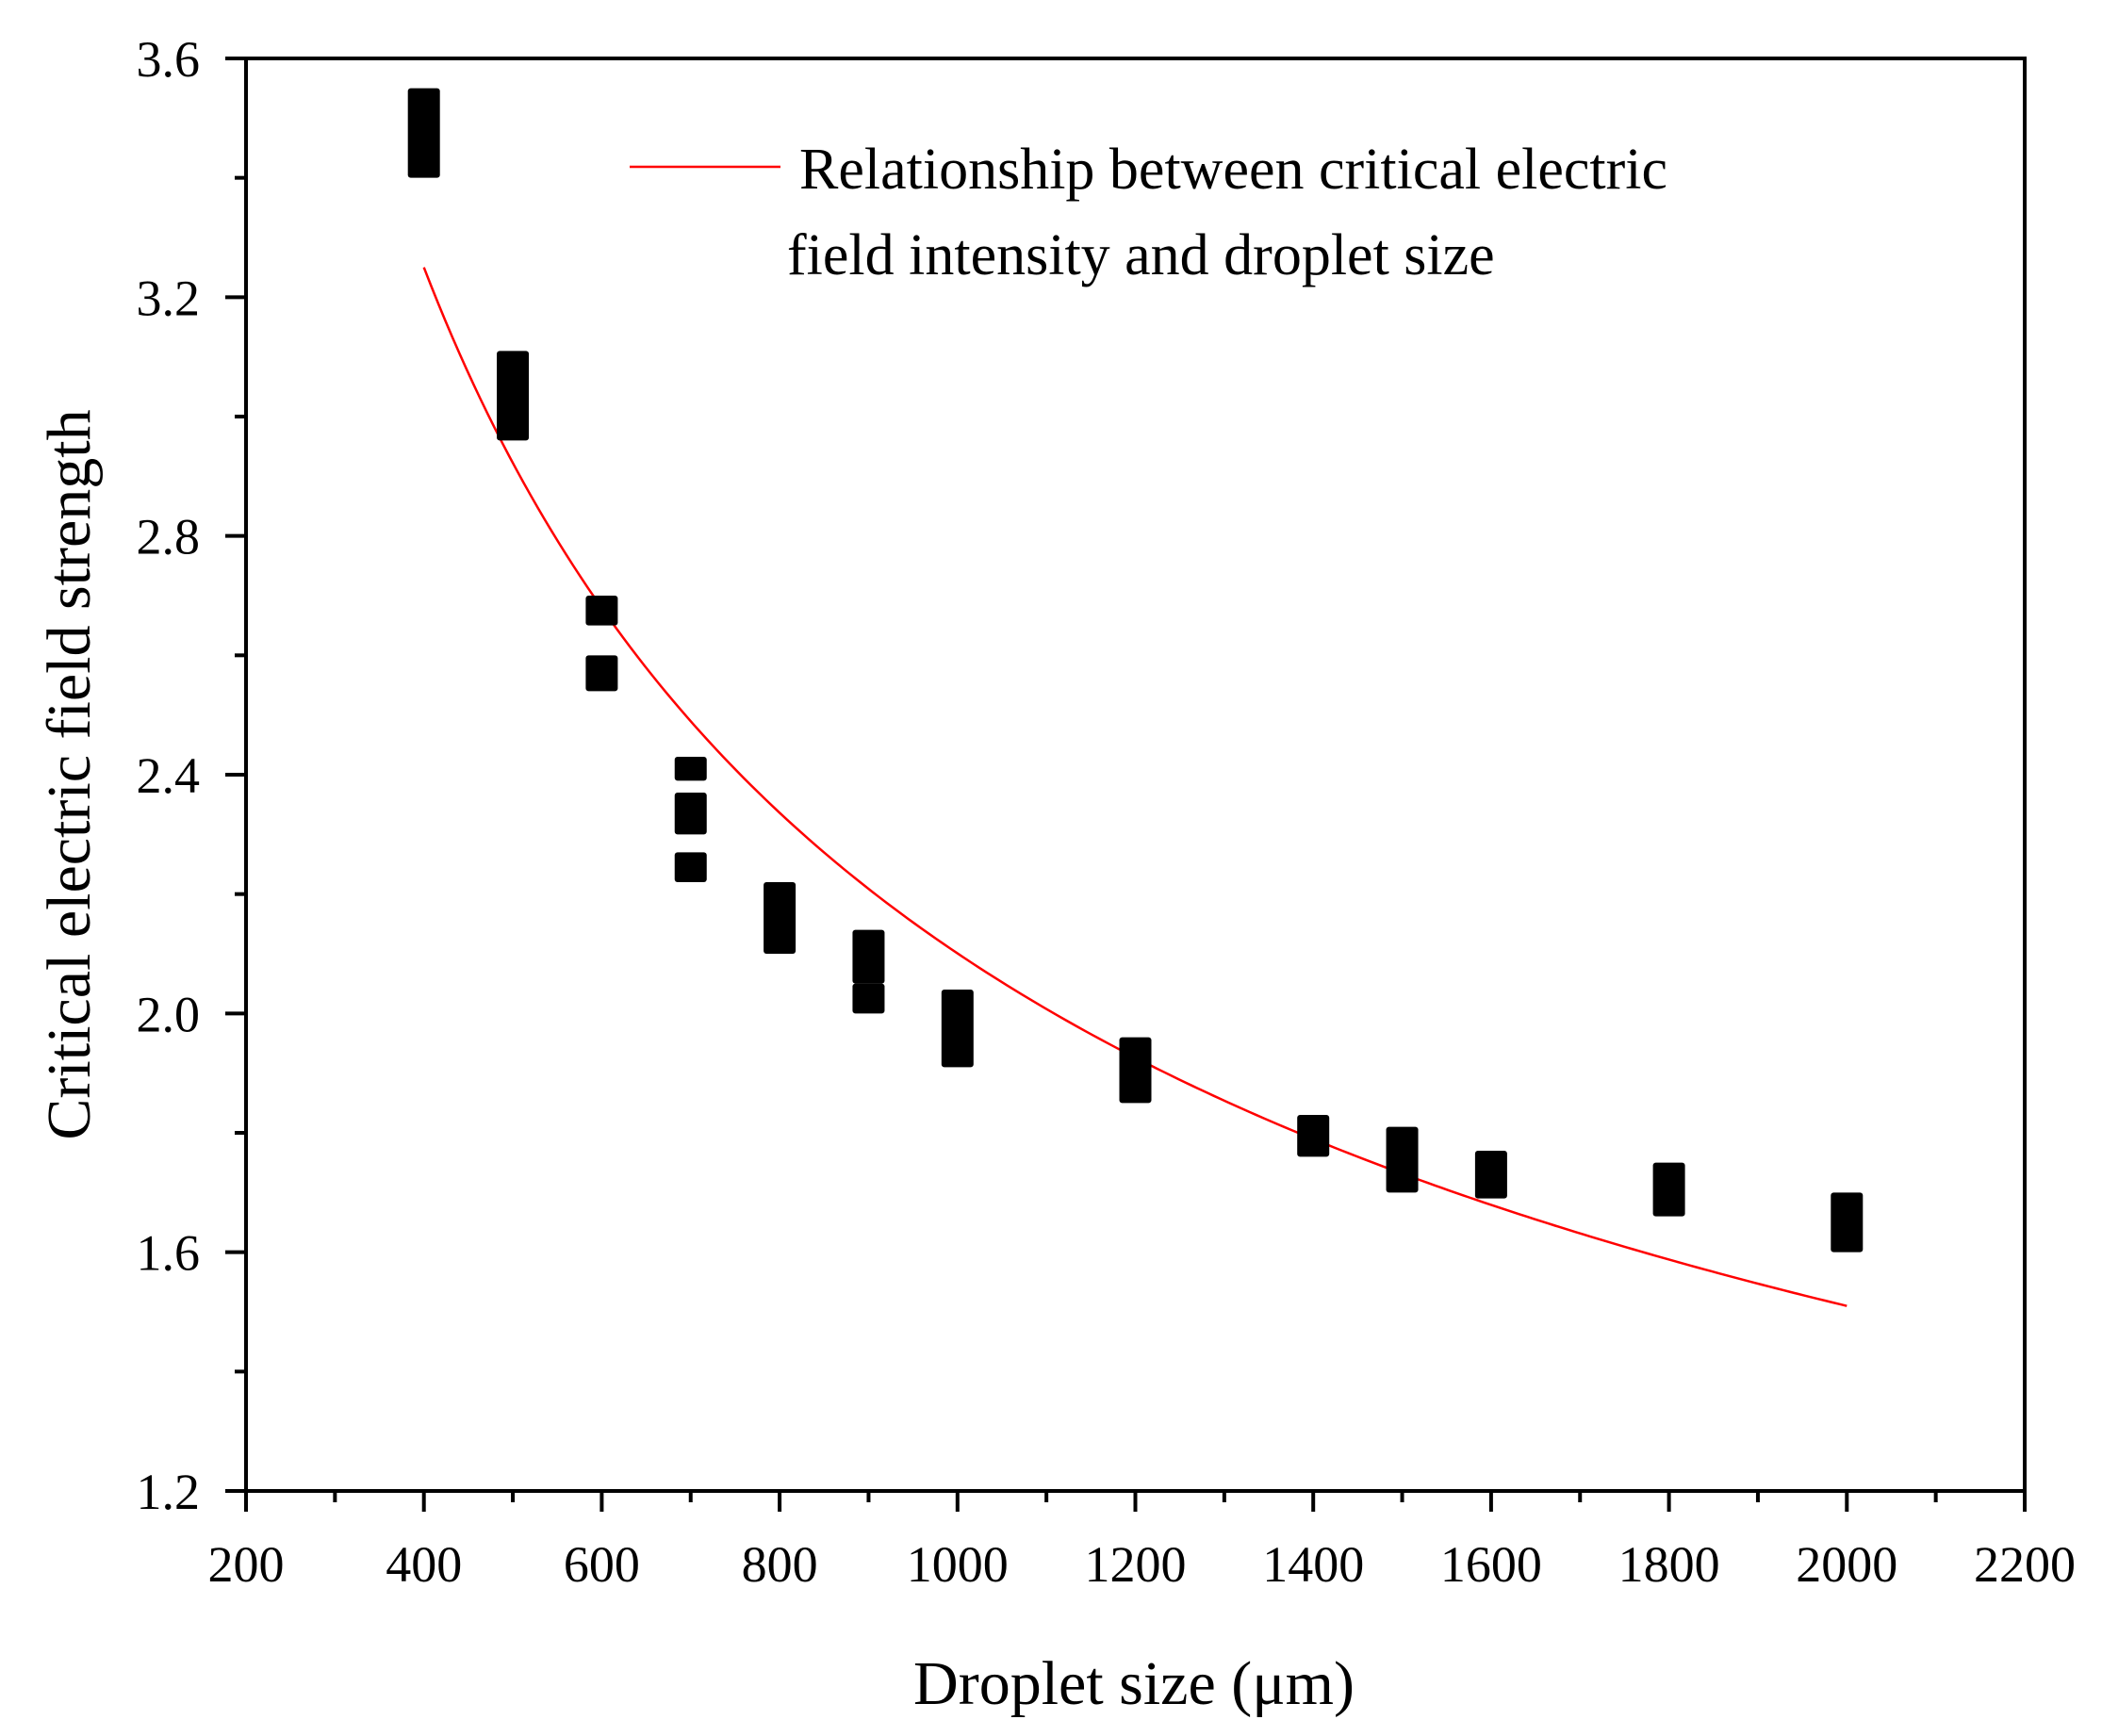 This screenshot has height=1736, width=2102. What do you see at coordinates (169, 1014) in the screenshot?
I see `y-tick-label: 2.0` at bounding box center [169, 1014].